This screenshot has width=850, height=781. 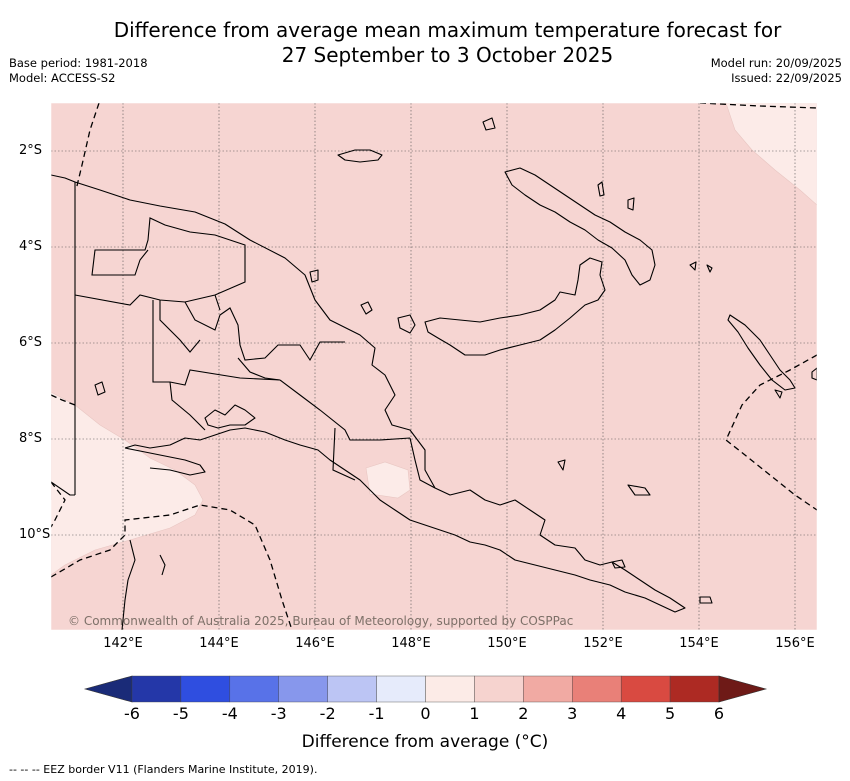 I want to click on anomaly-zone-southwest-edge, so click(x=60, y=517).